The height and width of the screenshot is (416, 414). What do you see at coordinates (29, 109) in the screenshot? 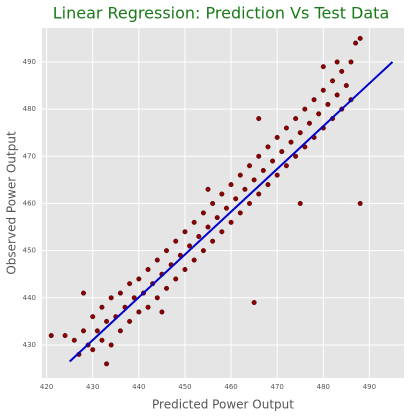
I see `y-tick-label: 480` at bounding box center [29, 109].